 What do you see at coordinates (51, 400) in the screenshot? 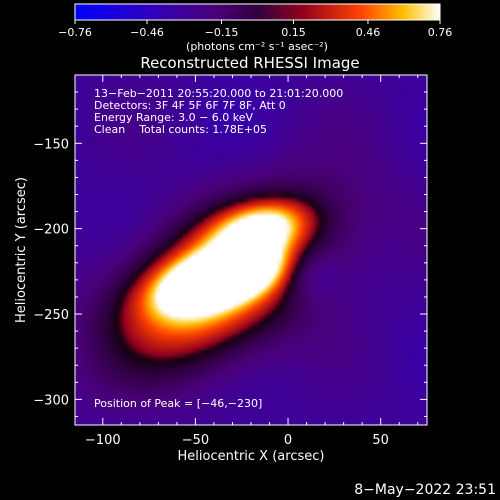
I see `y-tick-label: −300` at bounding box center [51, 400].